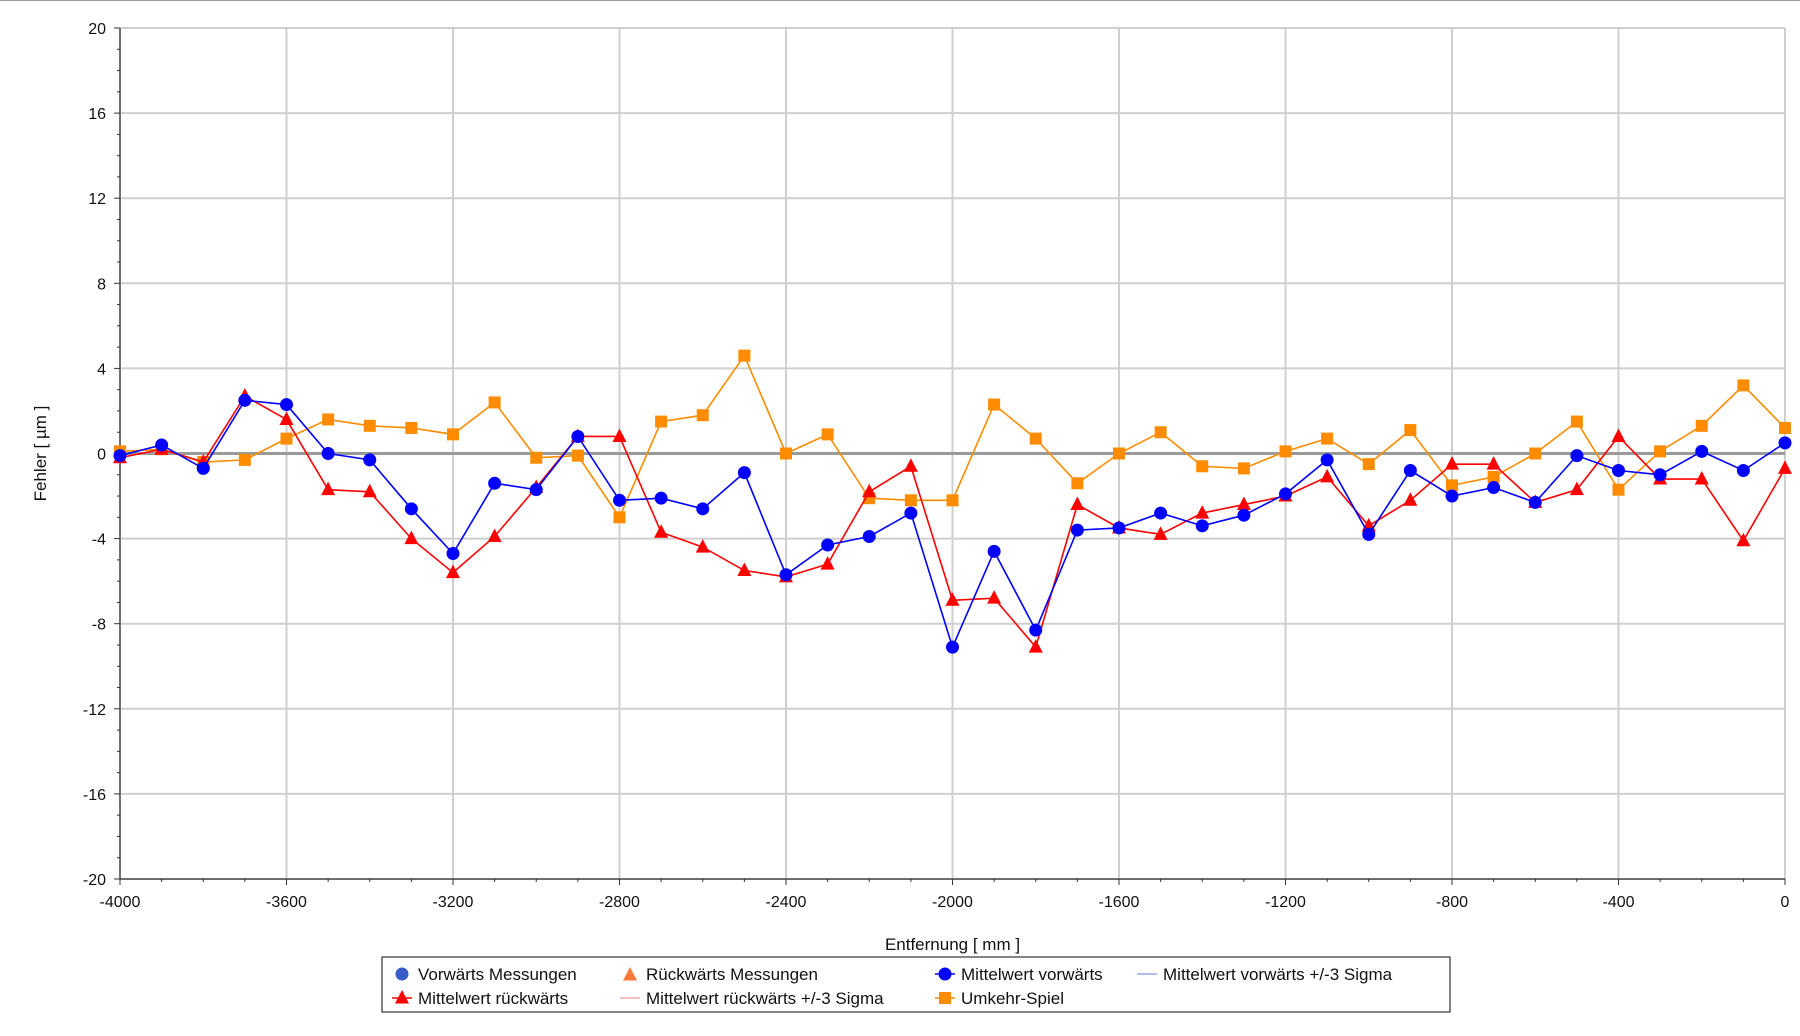  I want to click on y-tick-label: -8, so click(99, 625).